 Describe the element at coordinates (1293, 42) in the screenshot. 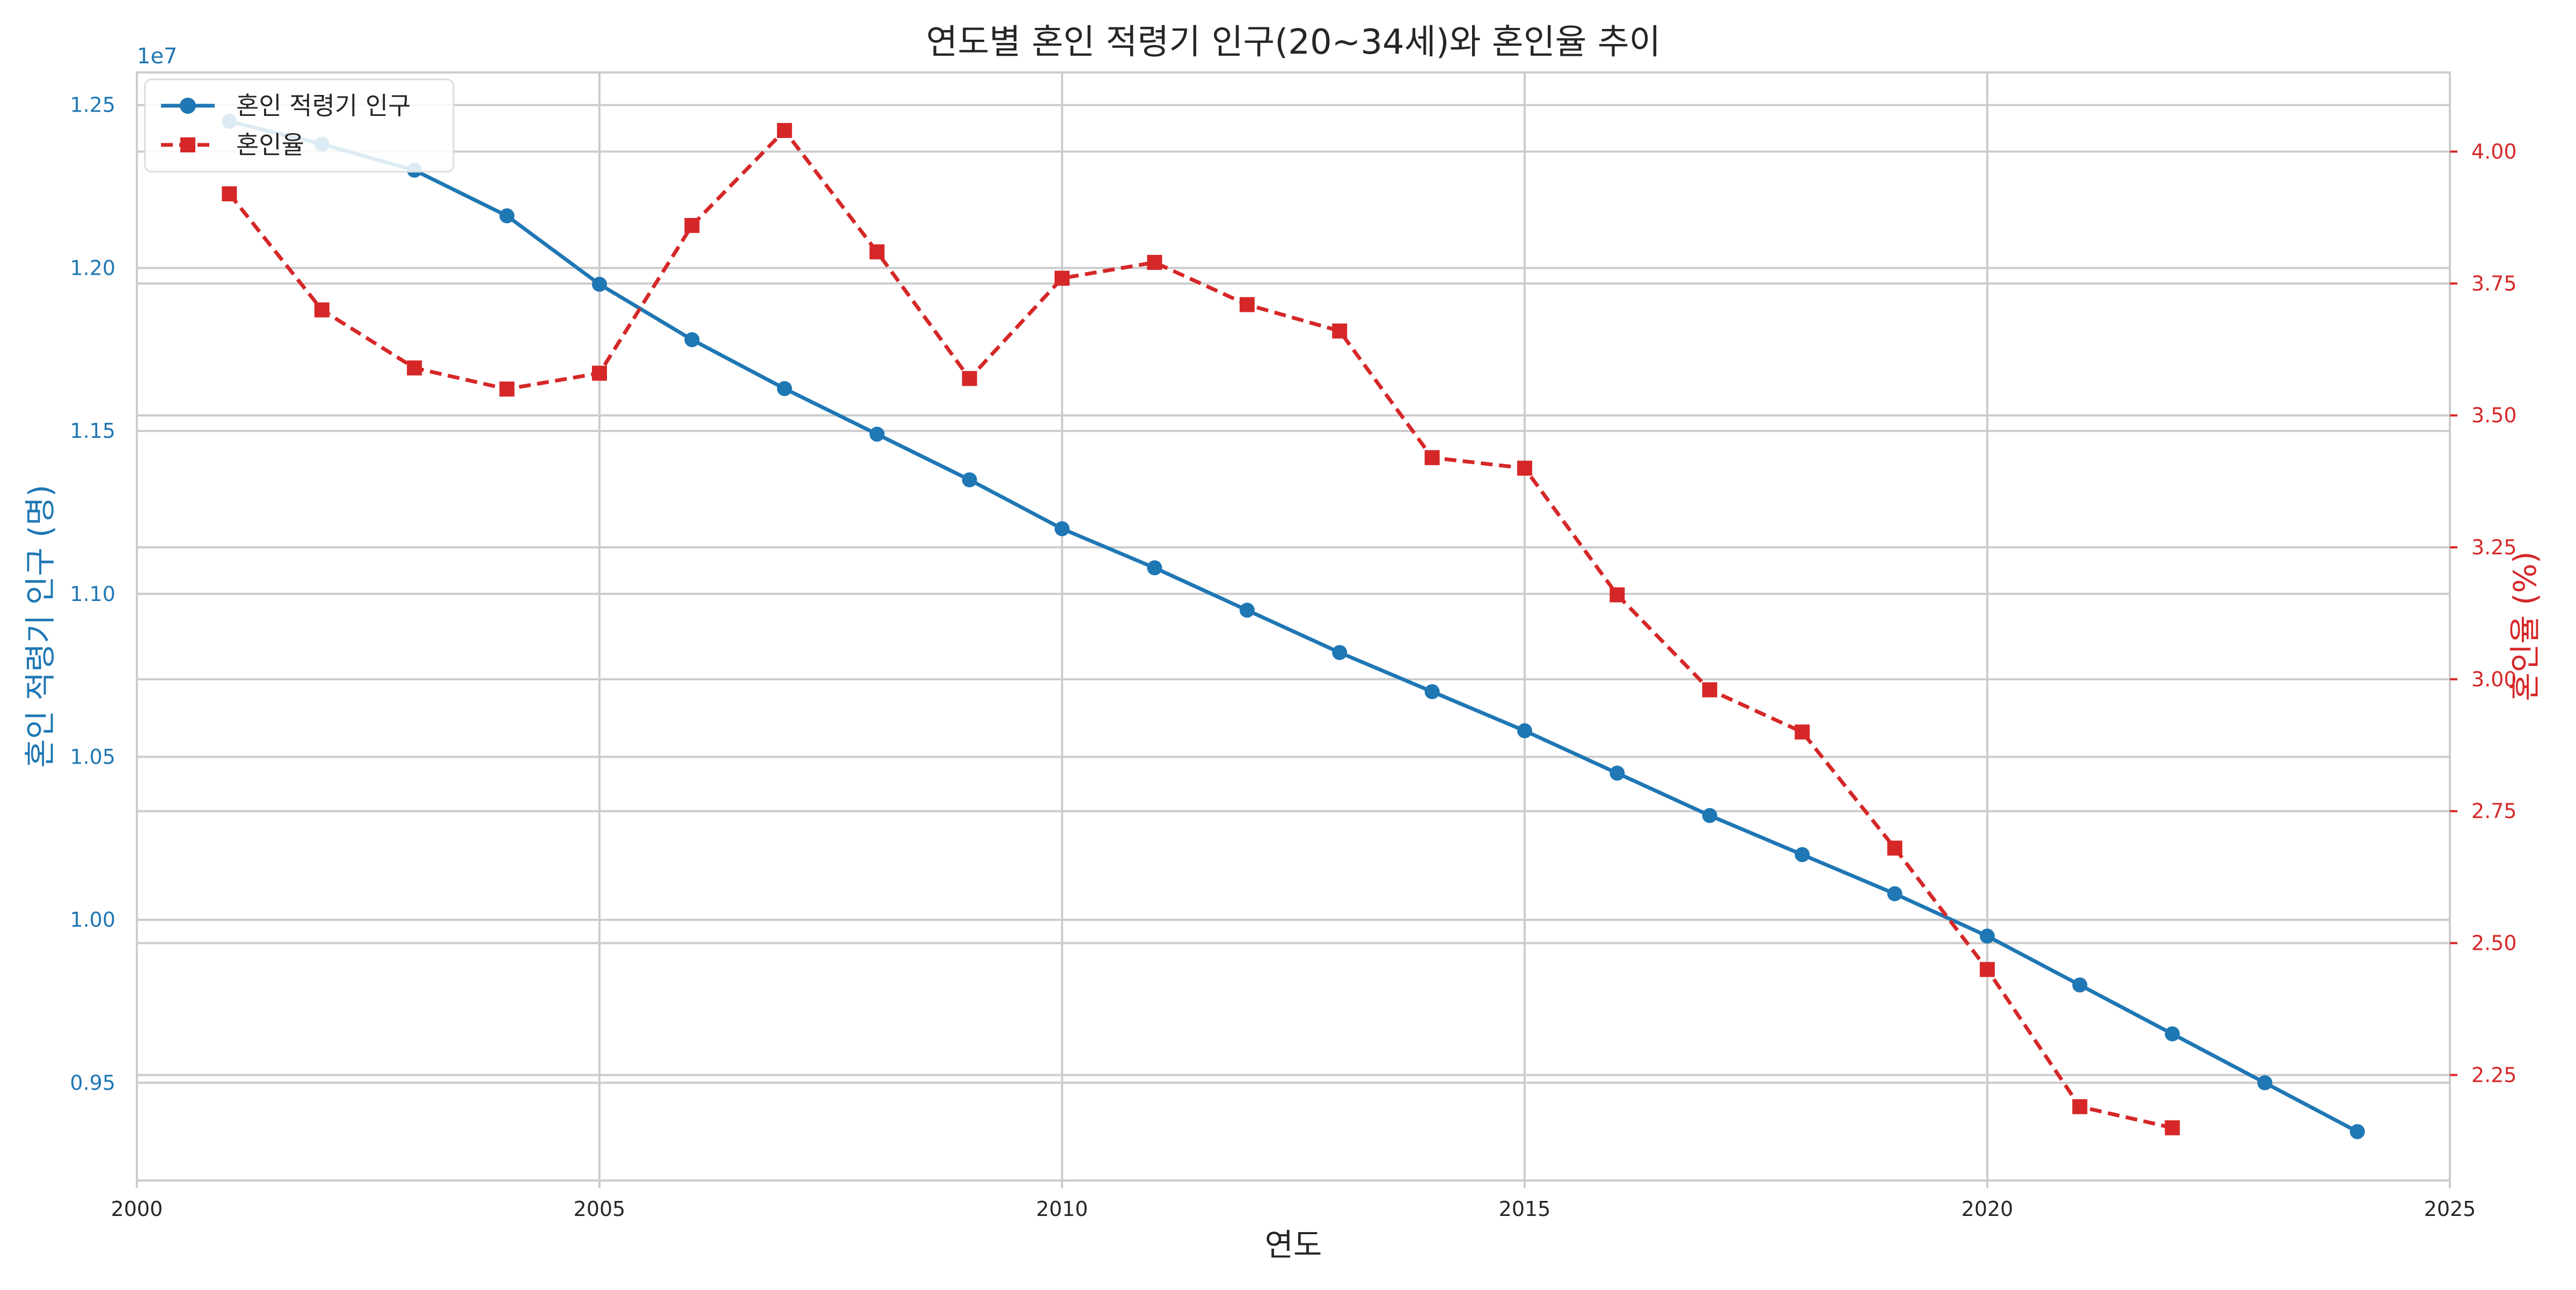

I see `chart-title: 연도별 혼인 적령기 인구(20~34세)와 혼인율 추이` at that location.